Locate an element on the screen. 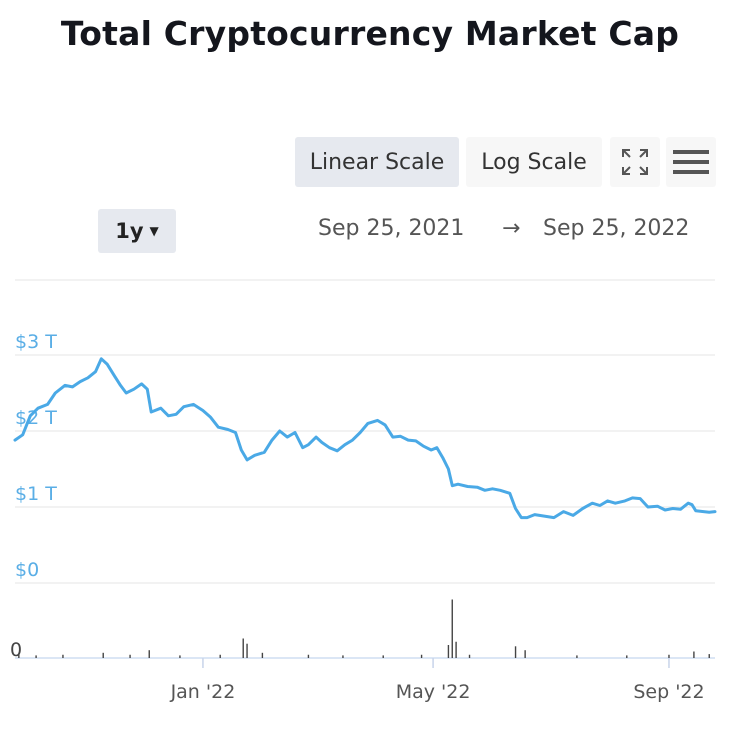 The image size is (740, 731). date-to: Sep 25, 2022 is located at coordinates (616, 228).